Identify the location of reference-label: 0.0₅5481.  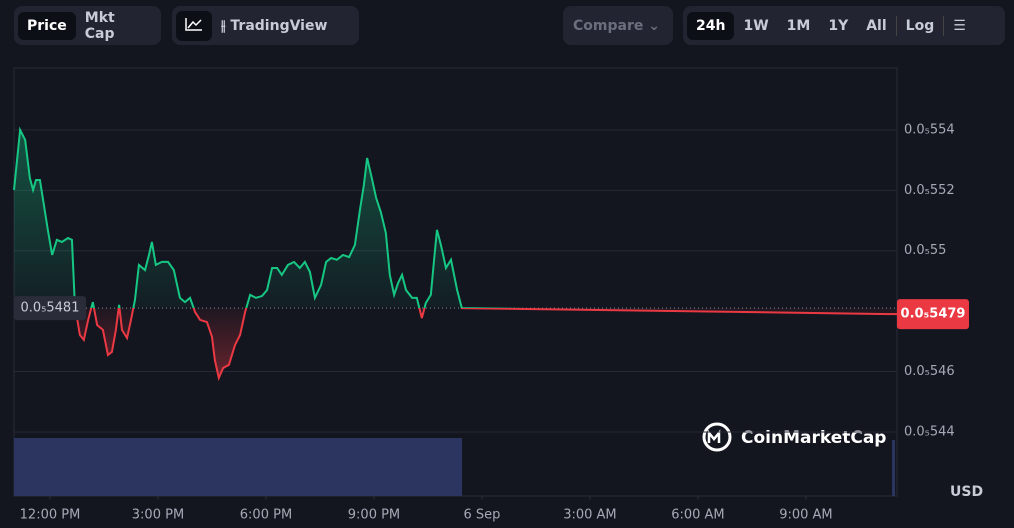
(50, 308).